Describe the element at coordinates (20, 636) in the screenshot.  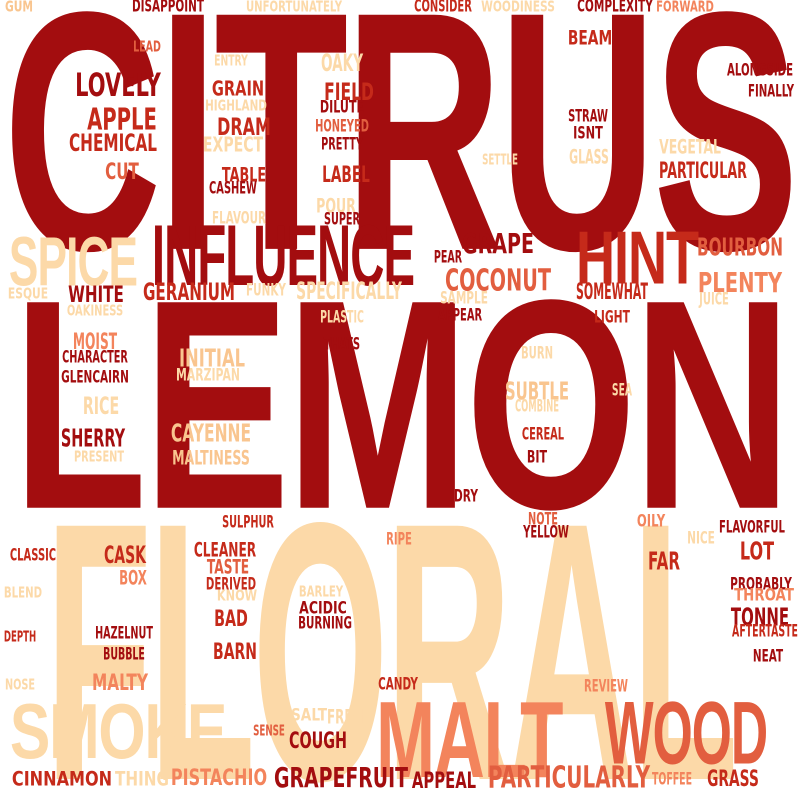
I see `word-depth: DEPTH` at that location.